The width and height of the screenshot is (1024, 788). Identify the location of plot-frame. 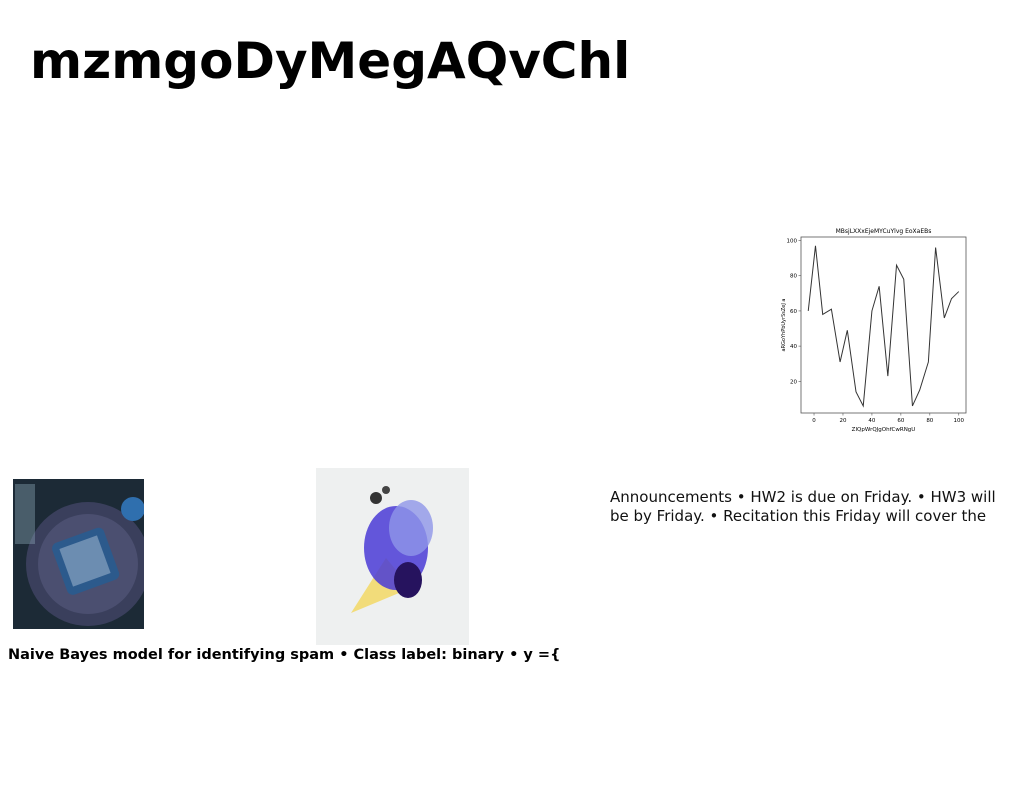
(883, 325).